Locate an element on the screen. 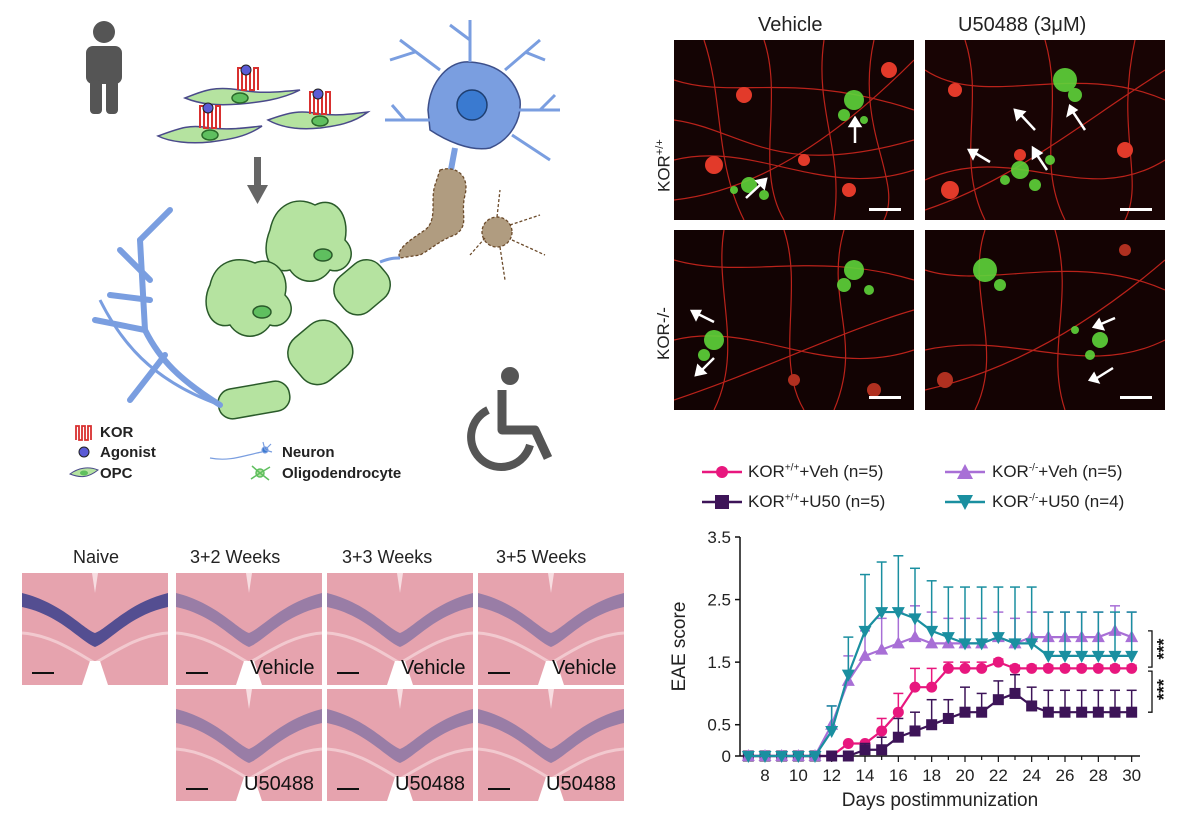 The image size is (1200, 820). col-label-u50488-text: U50488 (3 is located at coordinates (1005, 25).